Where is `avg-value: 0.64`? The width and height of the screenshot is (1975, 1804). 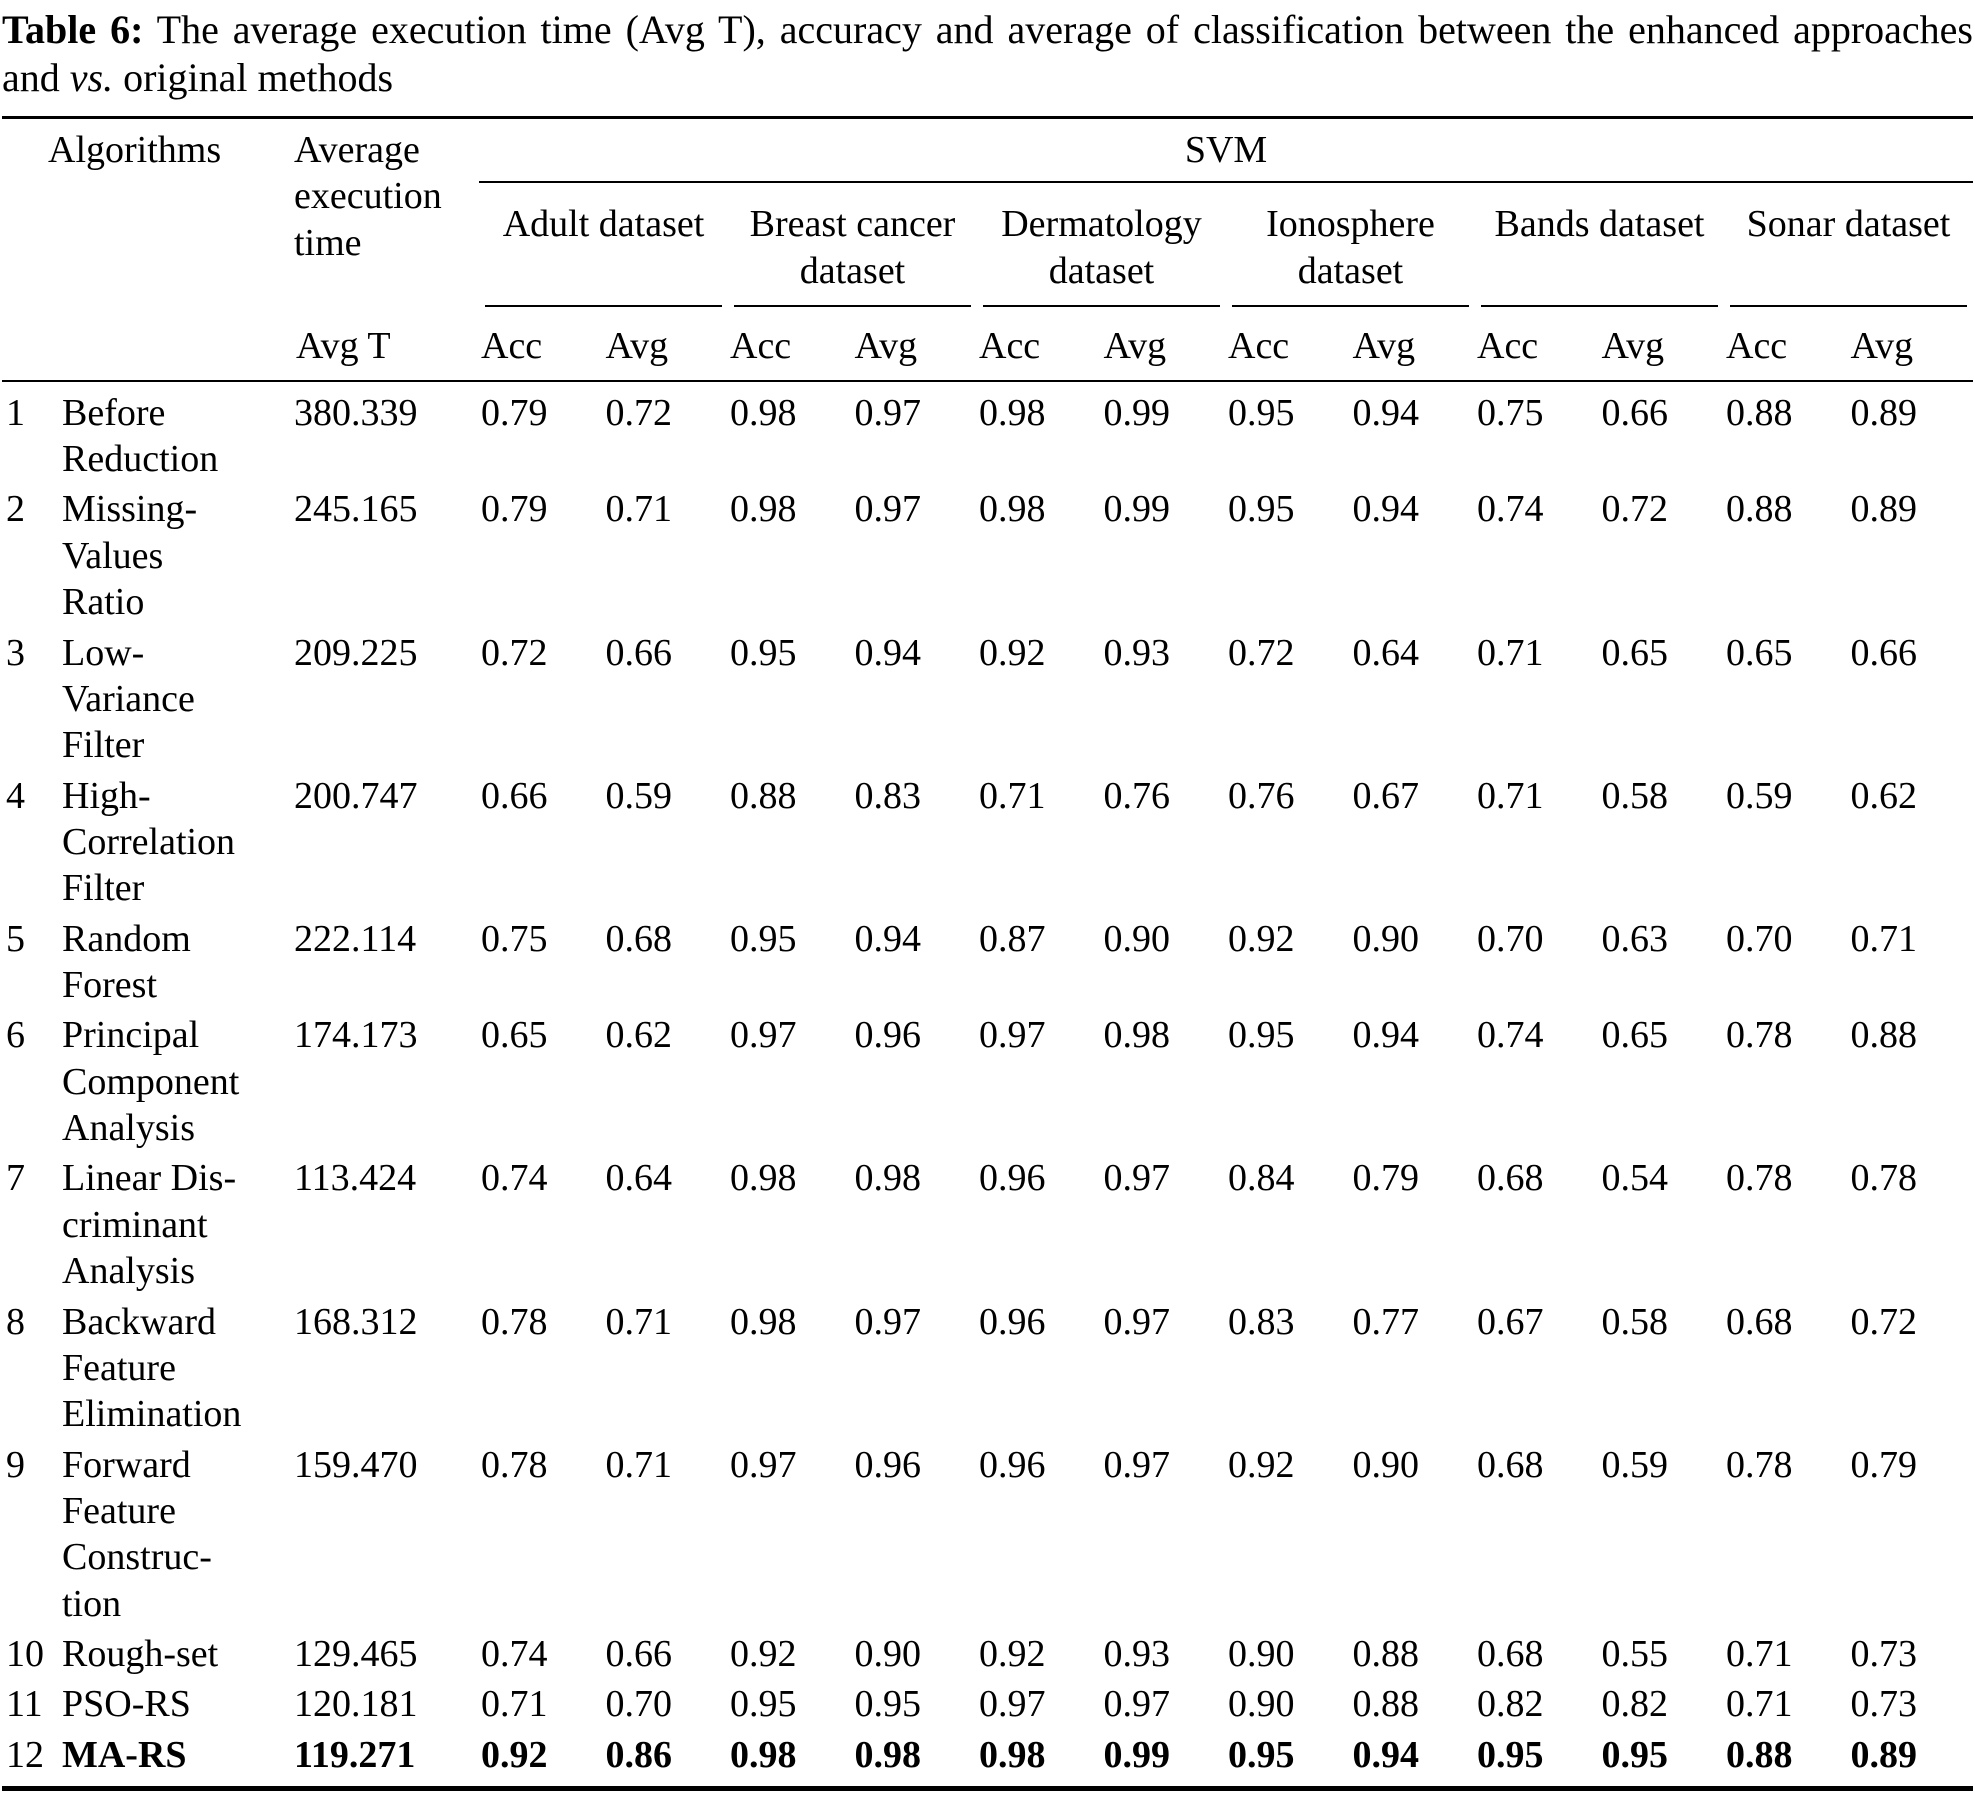 avg-value: 0.64 is located at coordinates (1386, 652).